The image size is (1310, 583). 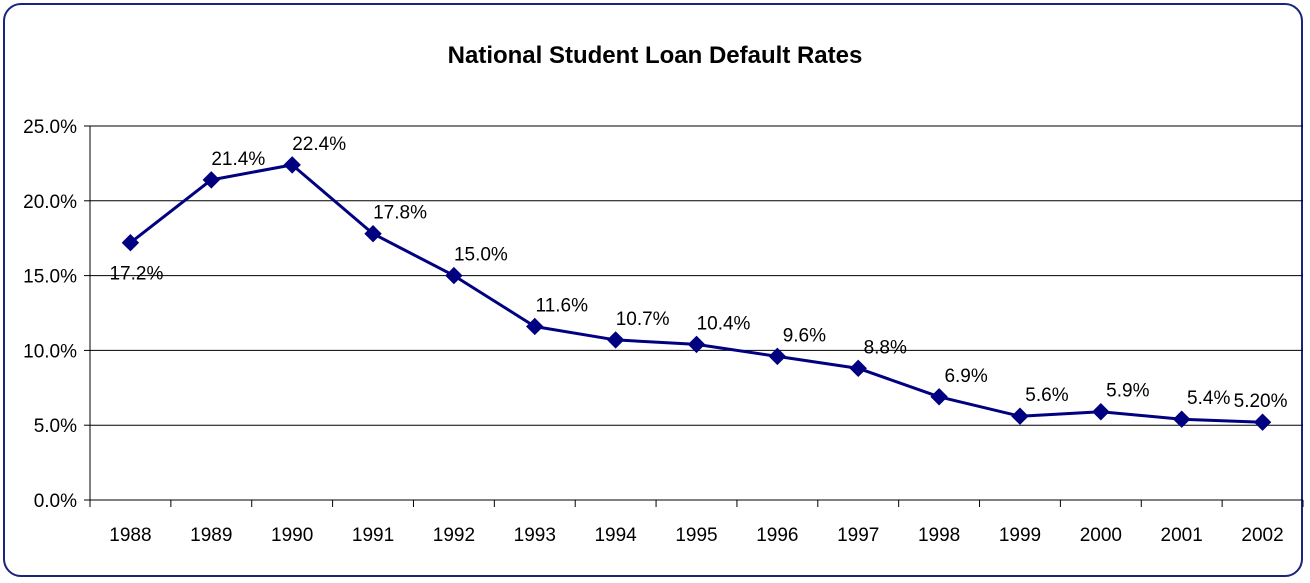 What do you see at coordinates (50, 202) in the screenshot?
I see `y-tick-label: 20.0%` at bounding box center [50, 202].